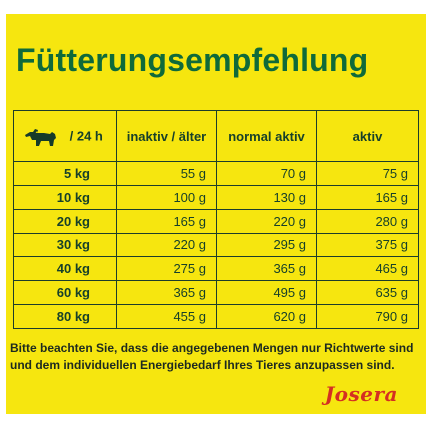 The image size is (432, 432). I want to click on header-cell-weight: / 24 h, so click(65, 136).